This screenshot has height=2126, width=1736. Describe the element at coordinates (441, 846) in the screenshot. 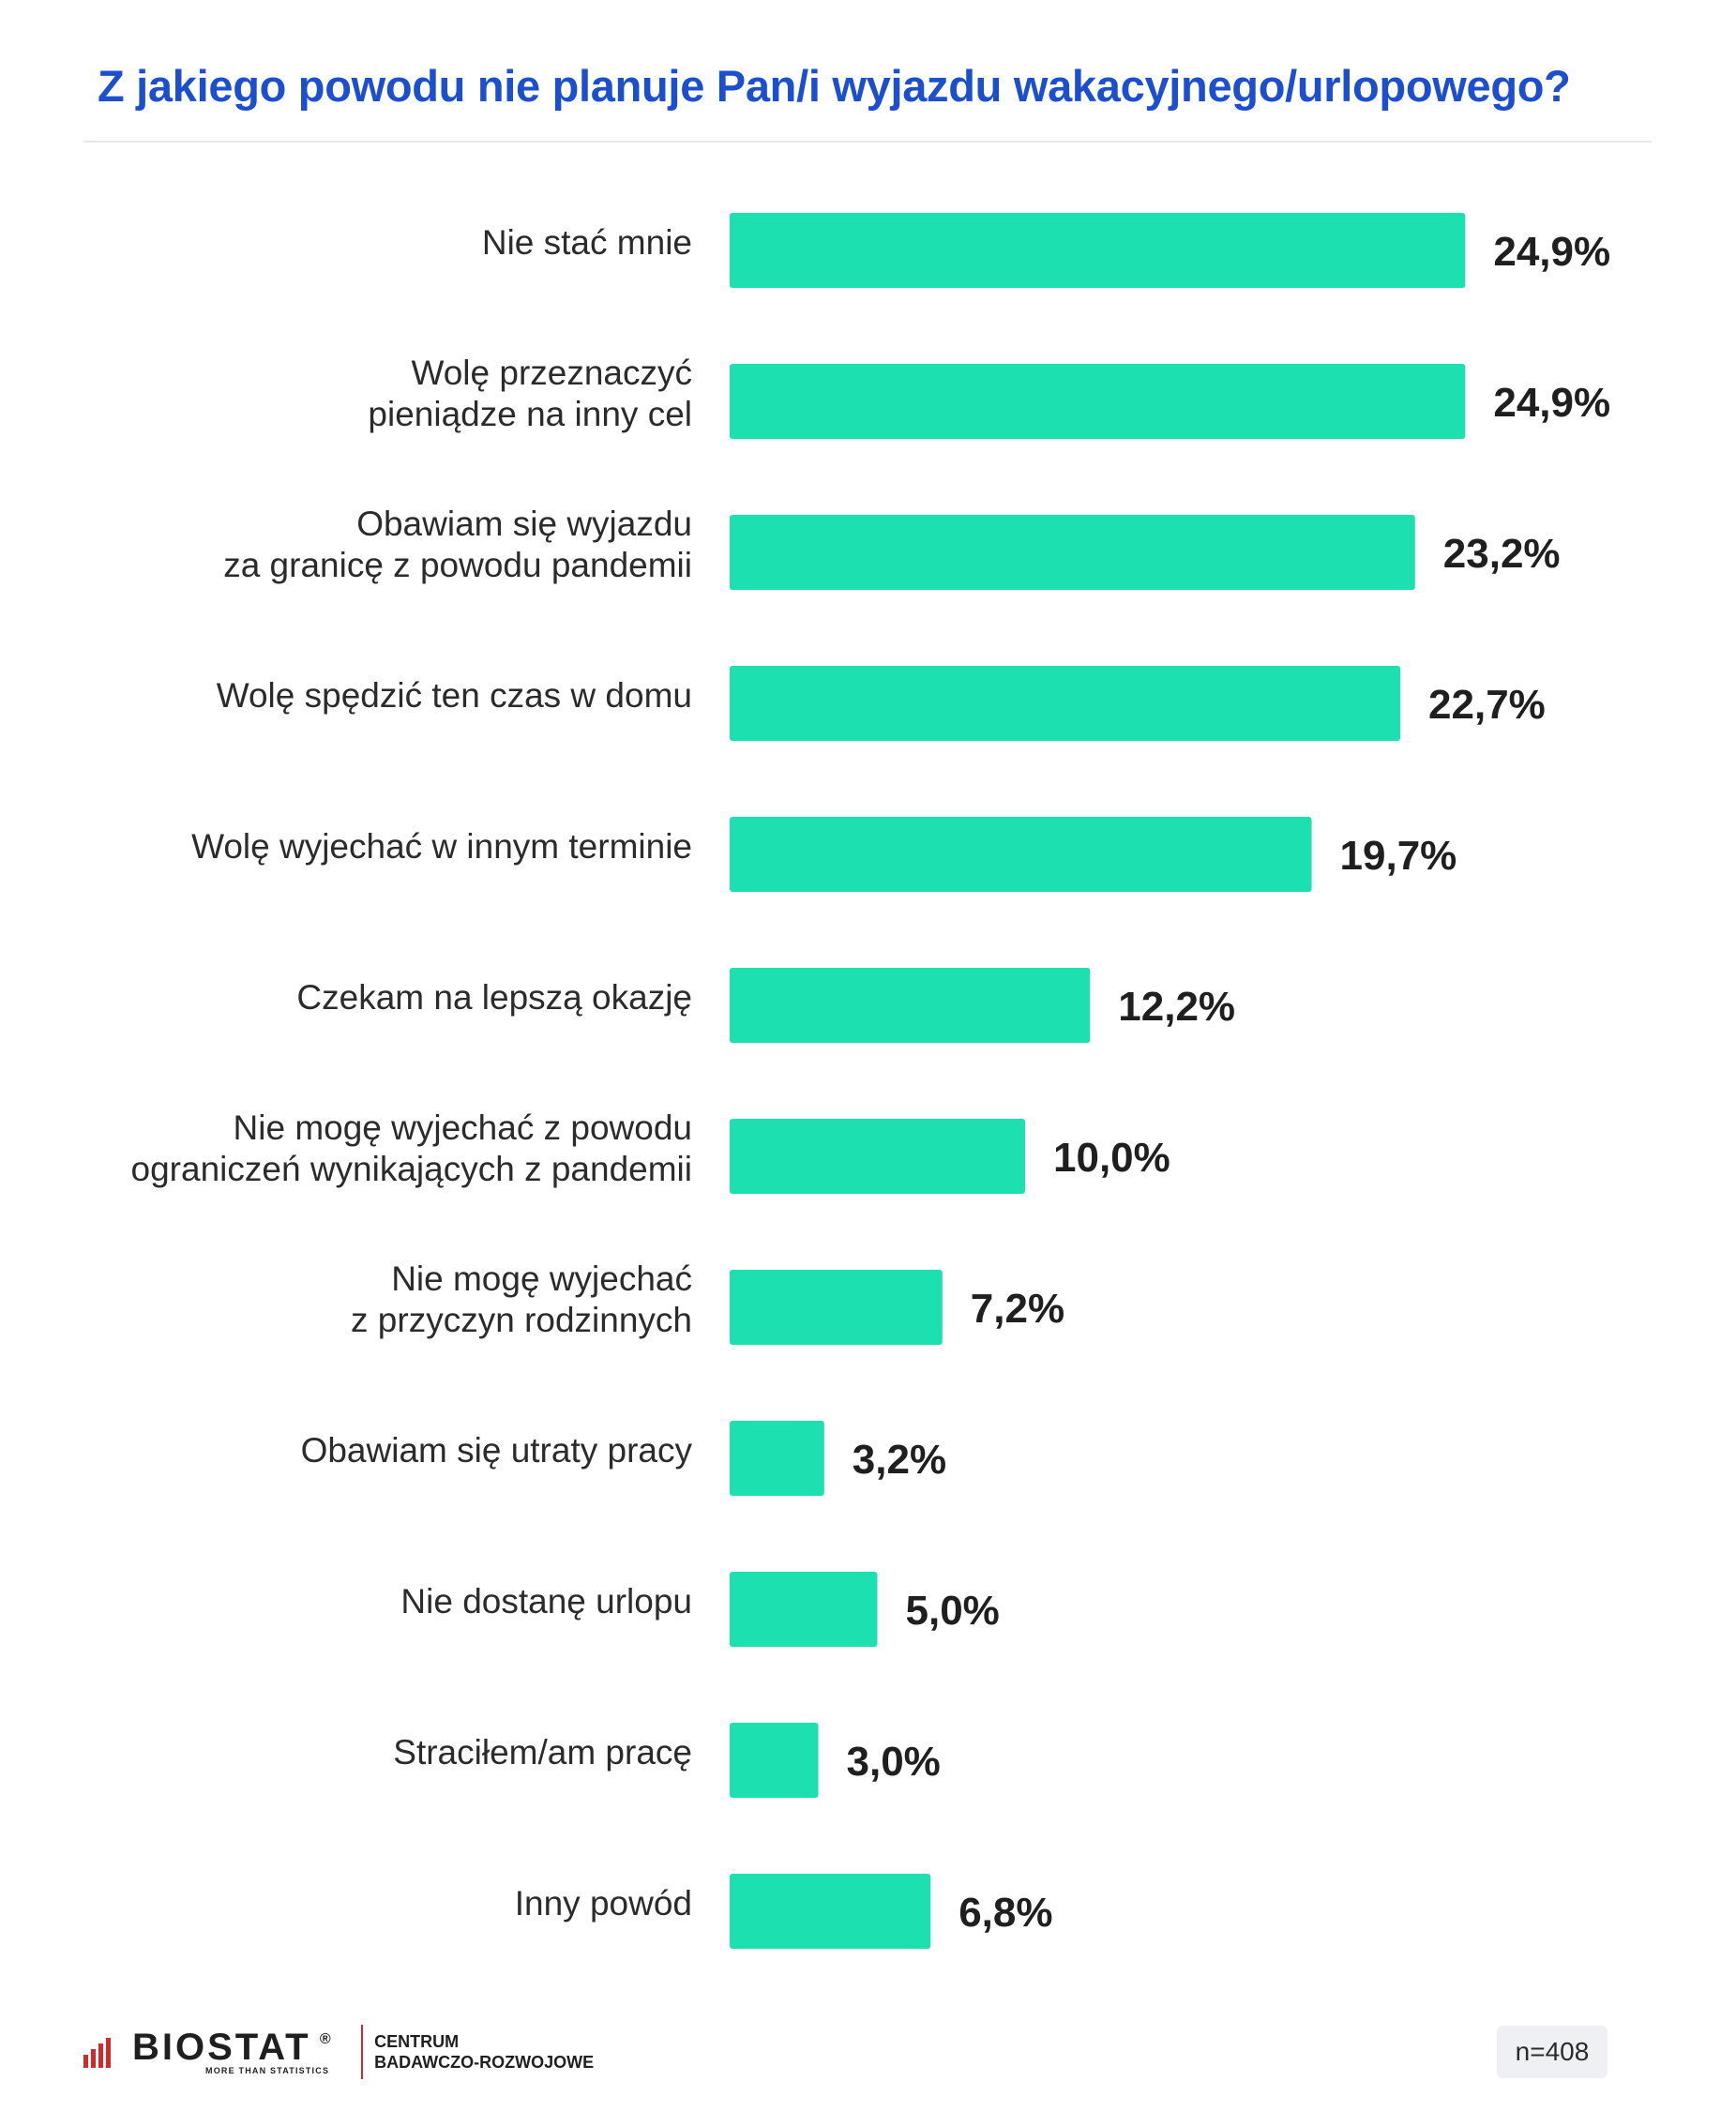

I see `category-label-5: Wolę wyjechać w innym terminie` at that location.